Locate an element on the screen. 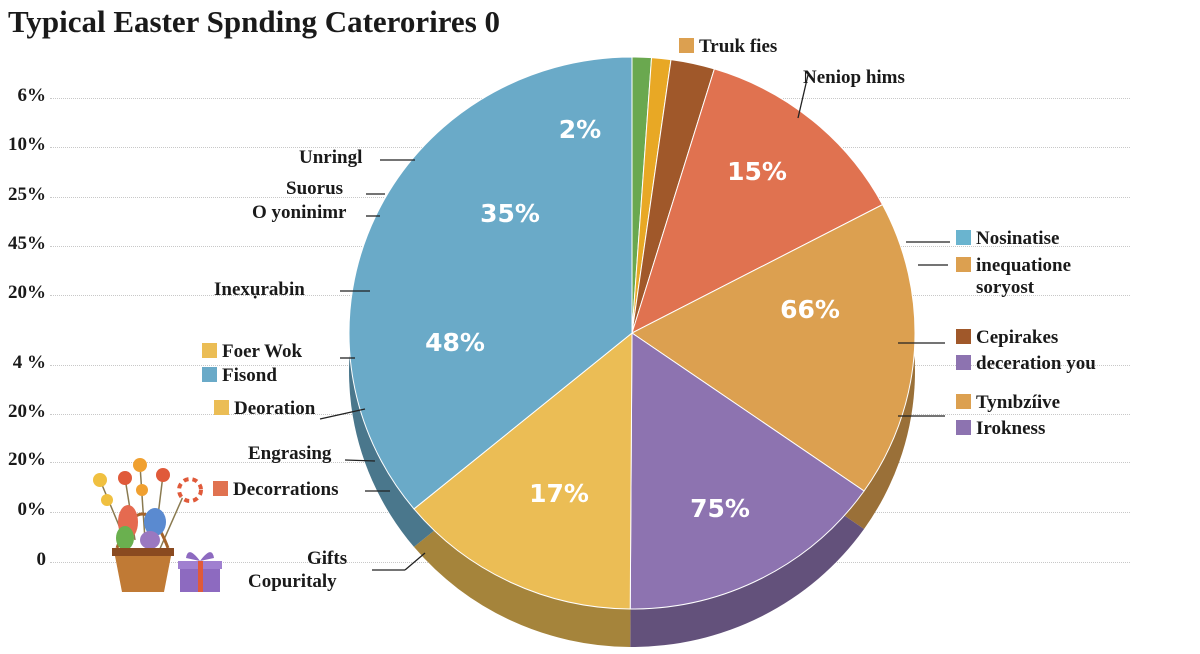  callout-label: Suorus is located at coordinates (315, 188).